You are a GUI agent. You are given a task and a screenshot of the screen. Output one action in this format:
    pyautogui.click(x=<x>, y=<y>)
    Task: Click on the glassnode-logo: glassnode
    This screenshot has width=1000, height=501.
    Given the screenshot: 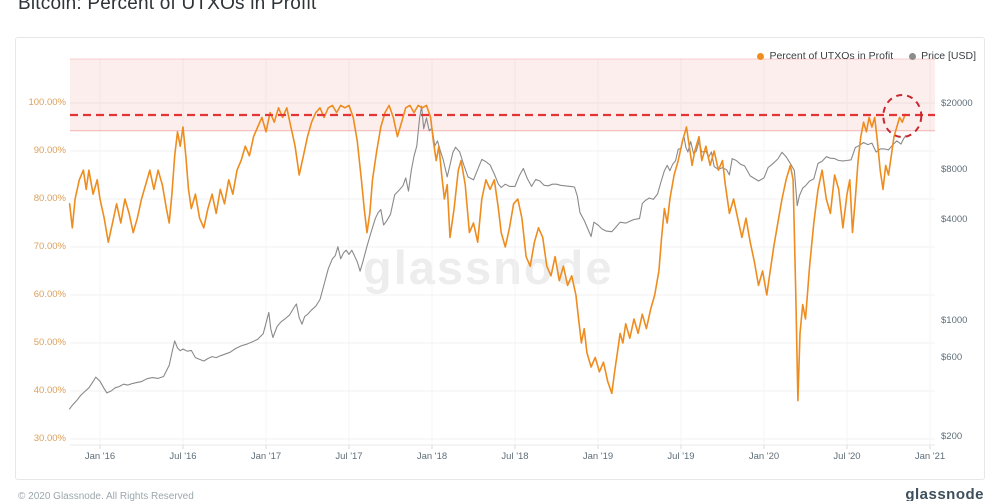 What is the action you would take?
    pyautogui.click(x=944, y=493)
    